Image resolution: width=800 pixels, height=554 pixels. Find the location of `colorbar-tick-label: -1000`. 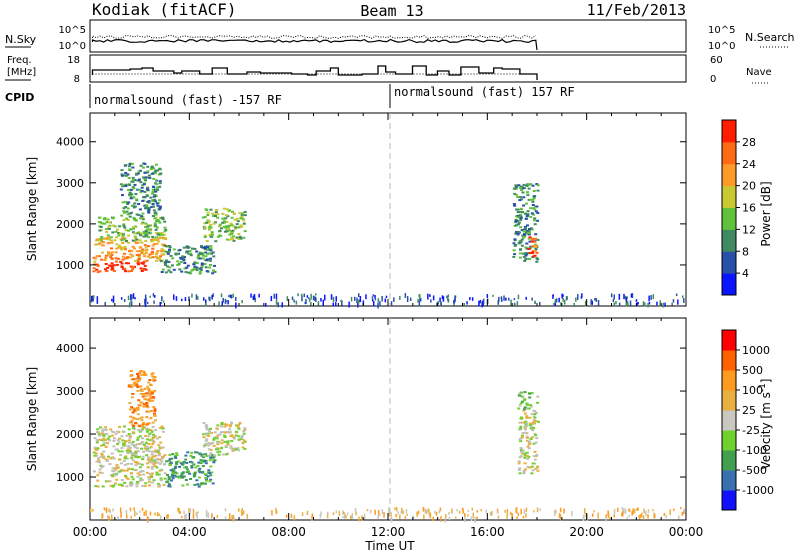

colorbar-tick-label: -1000 is located at coordinates (758, 490).